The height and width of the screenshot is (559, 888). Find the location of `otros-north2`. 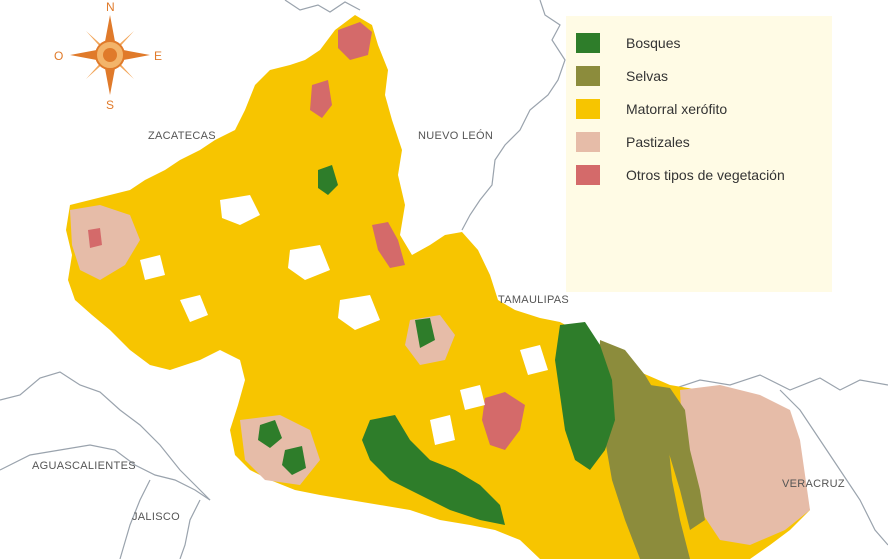

otros-north2 is located at coordinates (321, 99).